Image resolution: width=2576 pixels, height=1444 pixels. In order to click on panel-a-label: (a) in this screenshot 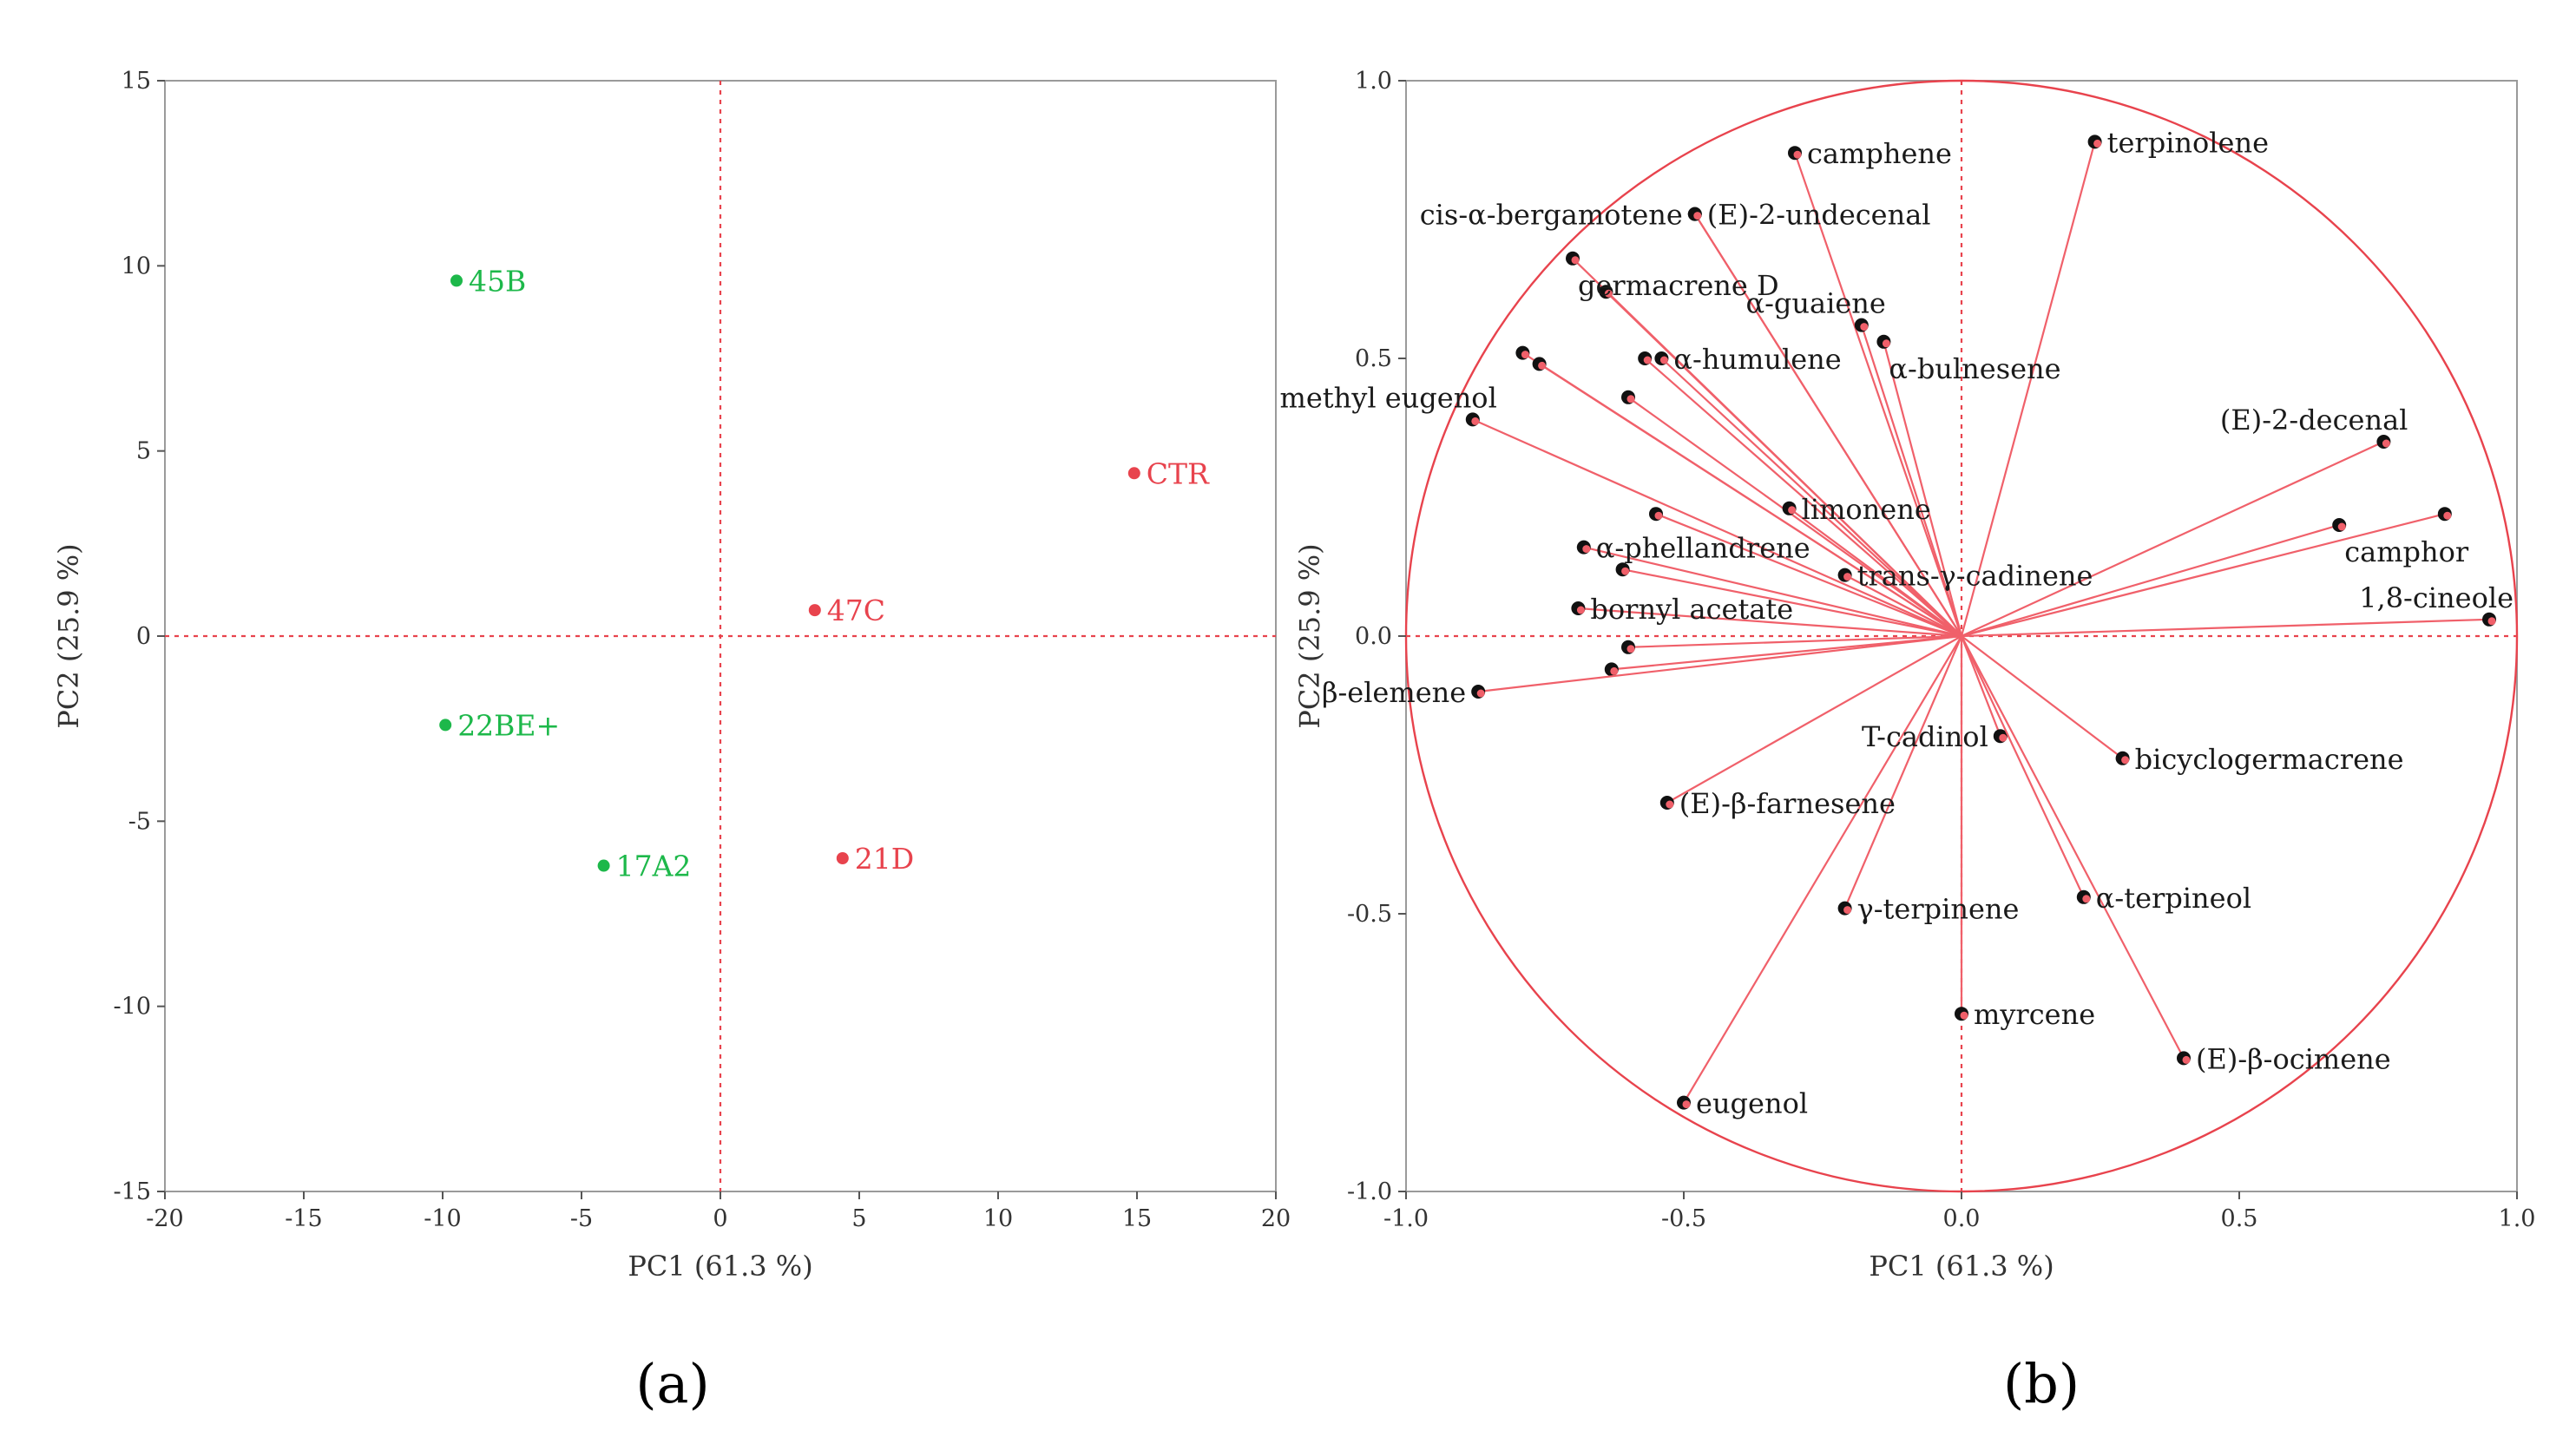, I will do `click(672, 1384)`.